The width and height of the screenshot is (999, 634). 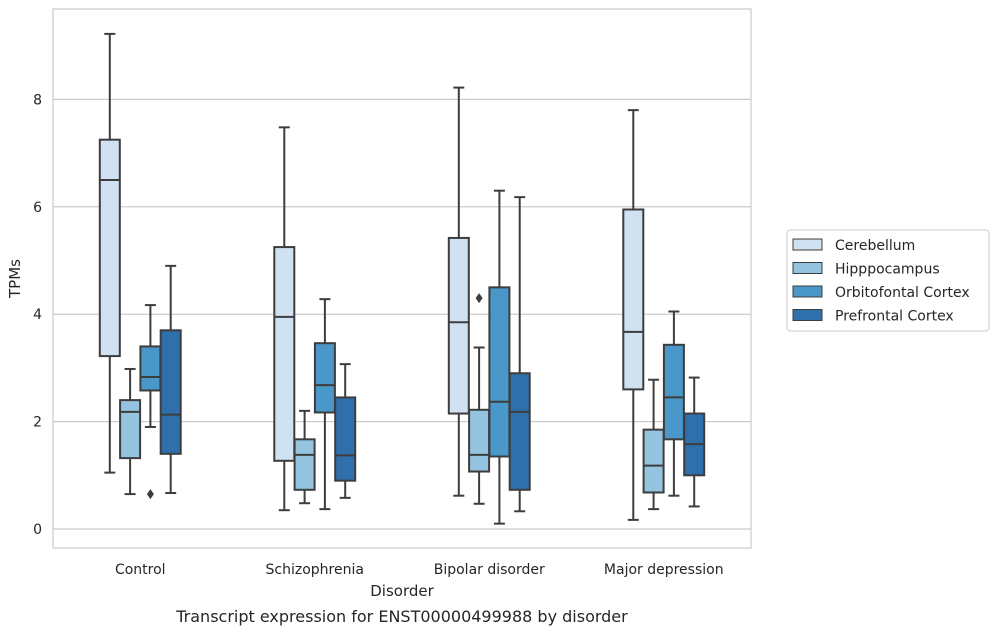 I want to click on y-tick-label-4: 4, so click(x=37, y=315).